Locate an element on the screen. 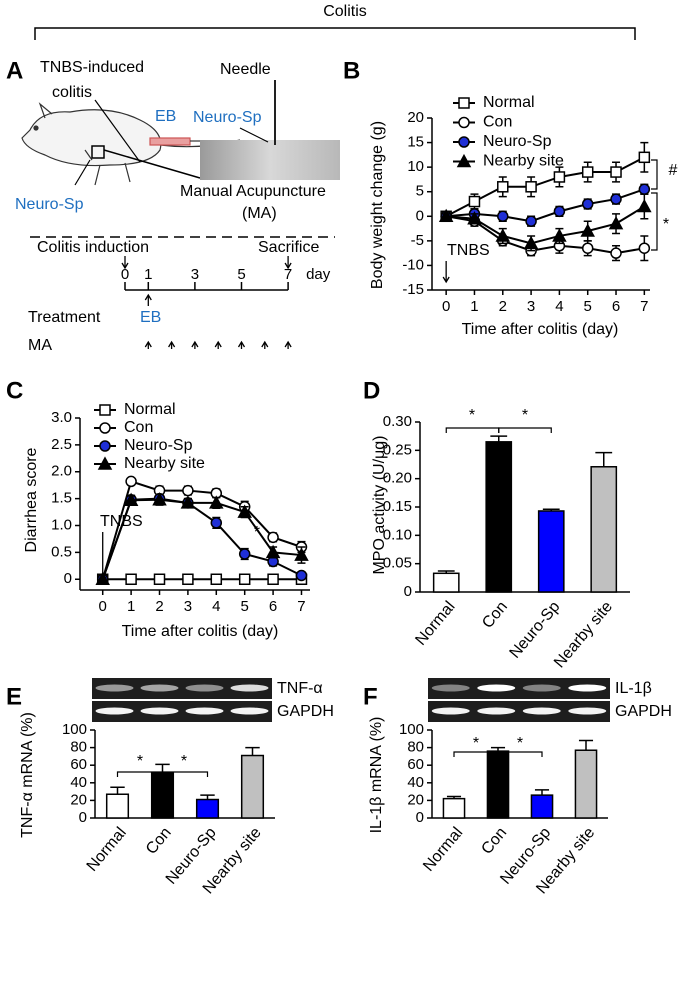 The image size is (685, 983). y-tick-label: 3.0 is located at coordinates (61, 417).